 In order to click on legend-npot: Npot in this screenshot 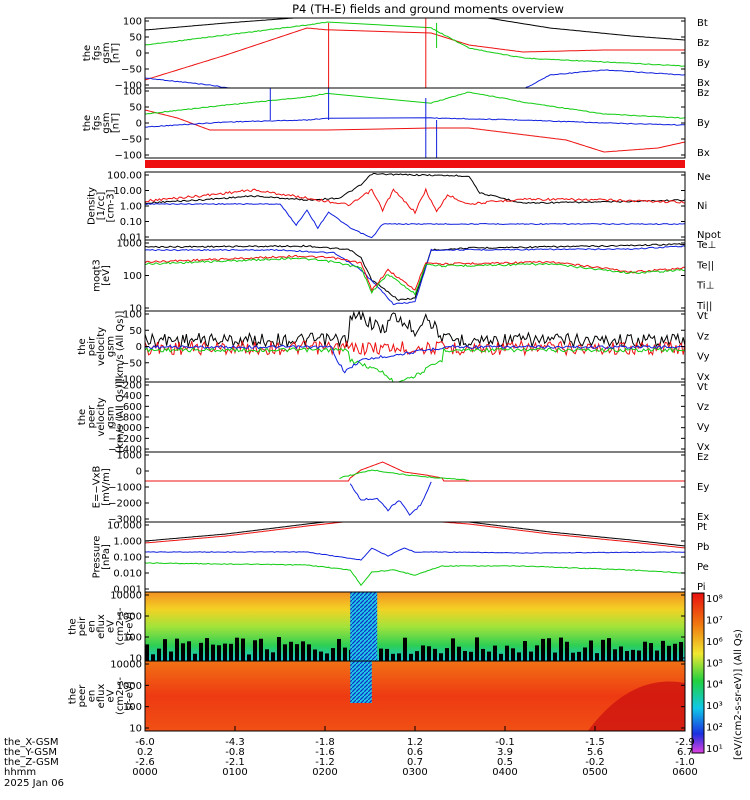, I will do `click(709, 235)`.